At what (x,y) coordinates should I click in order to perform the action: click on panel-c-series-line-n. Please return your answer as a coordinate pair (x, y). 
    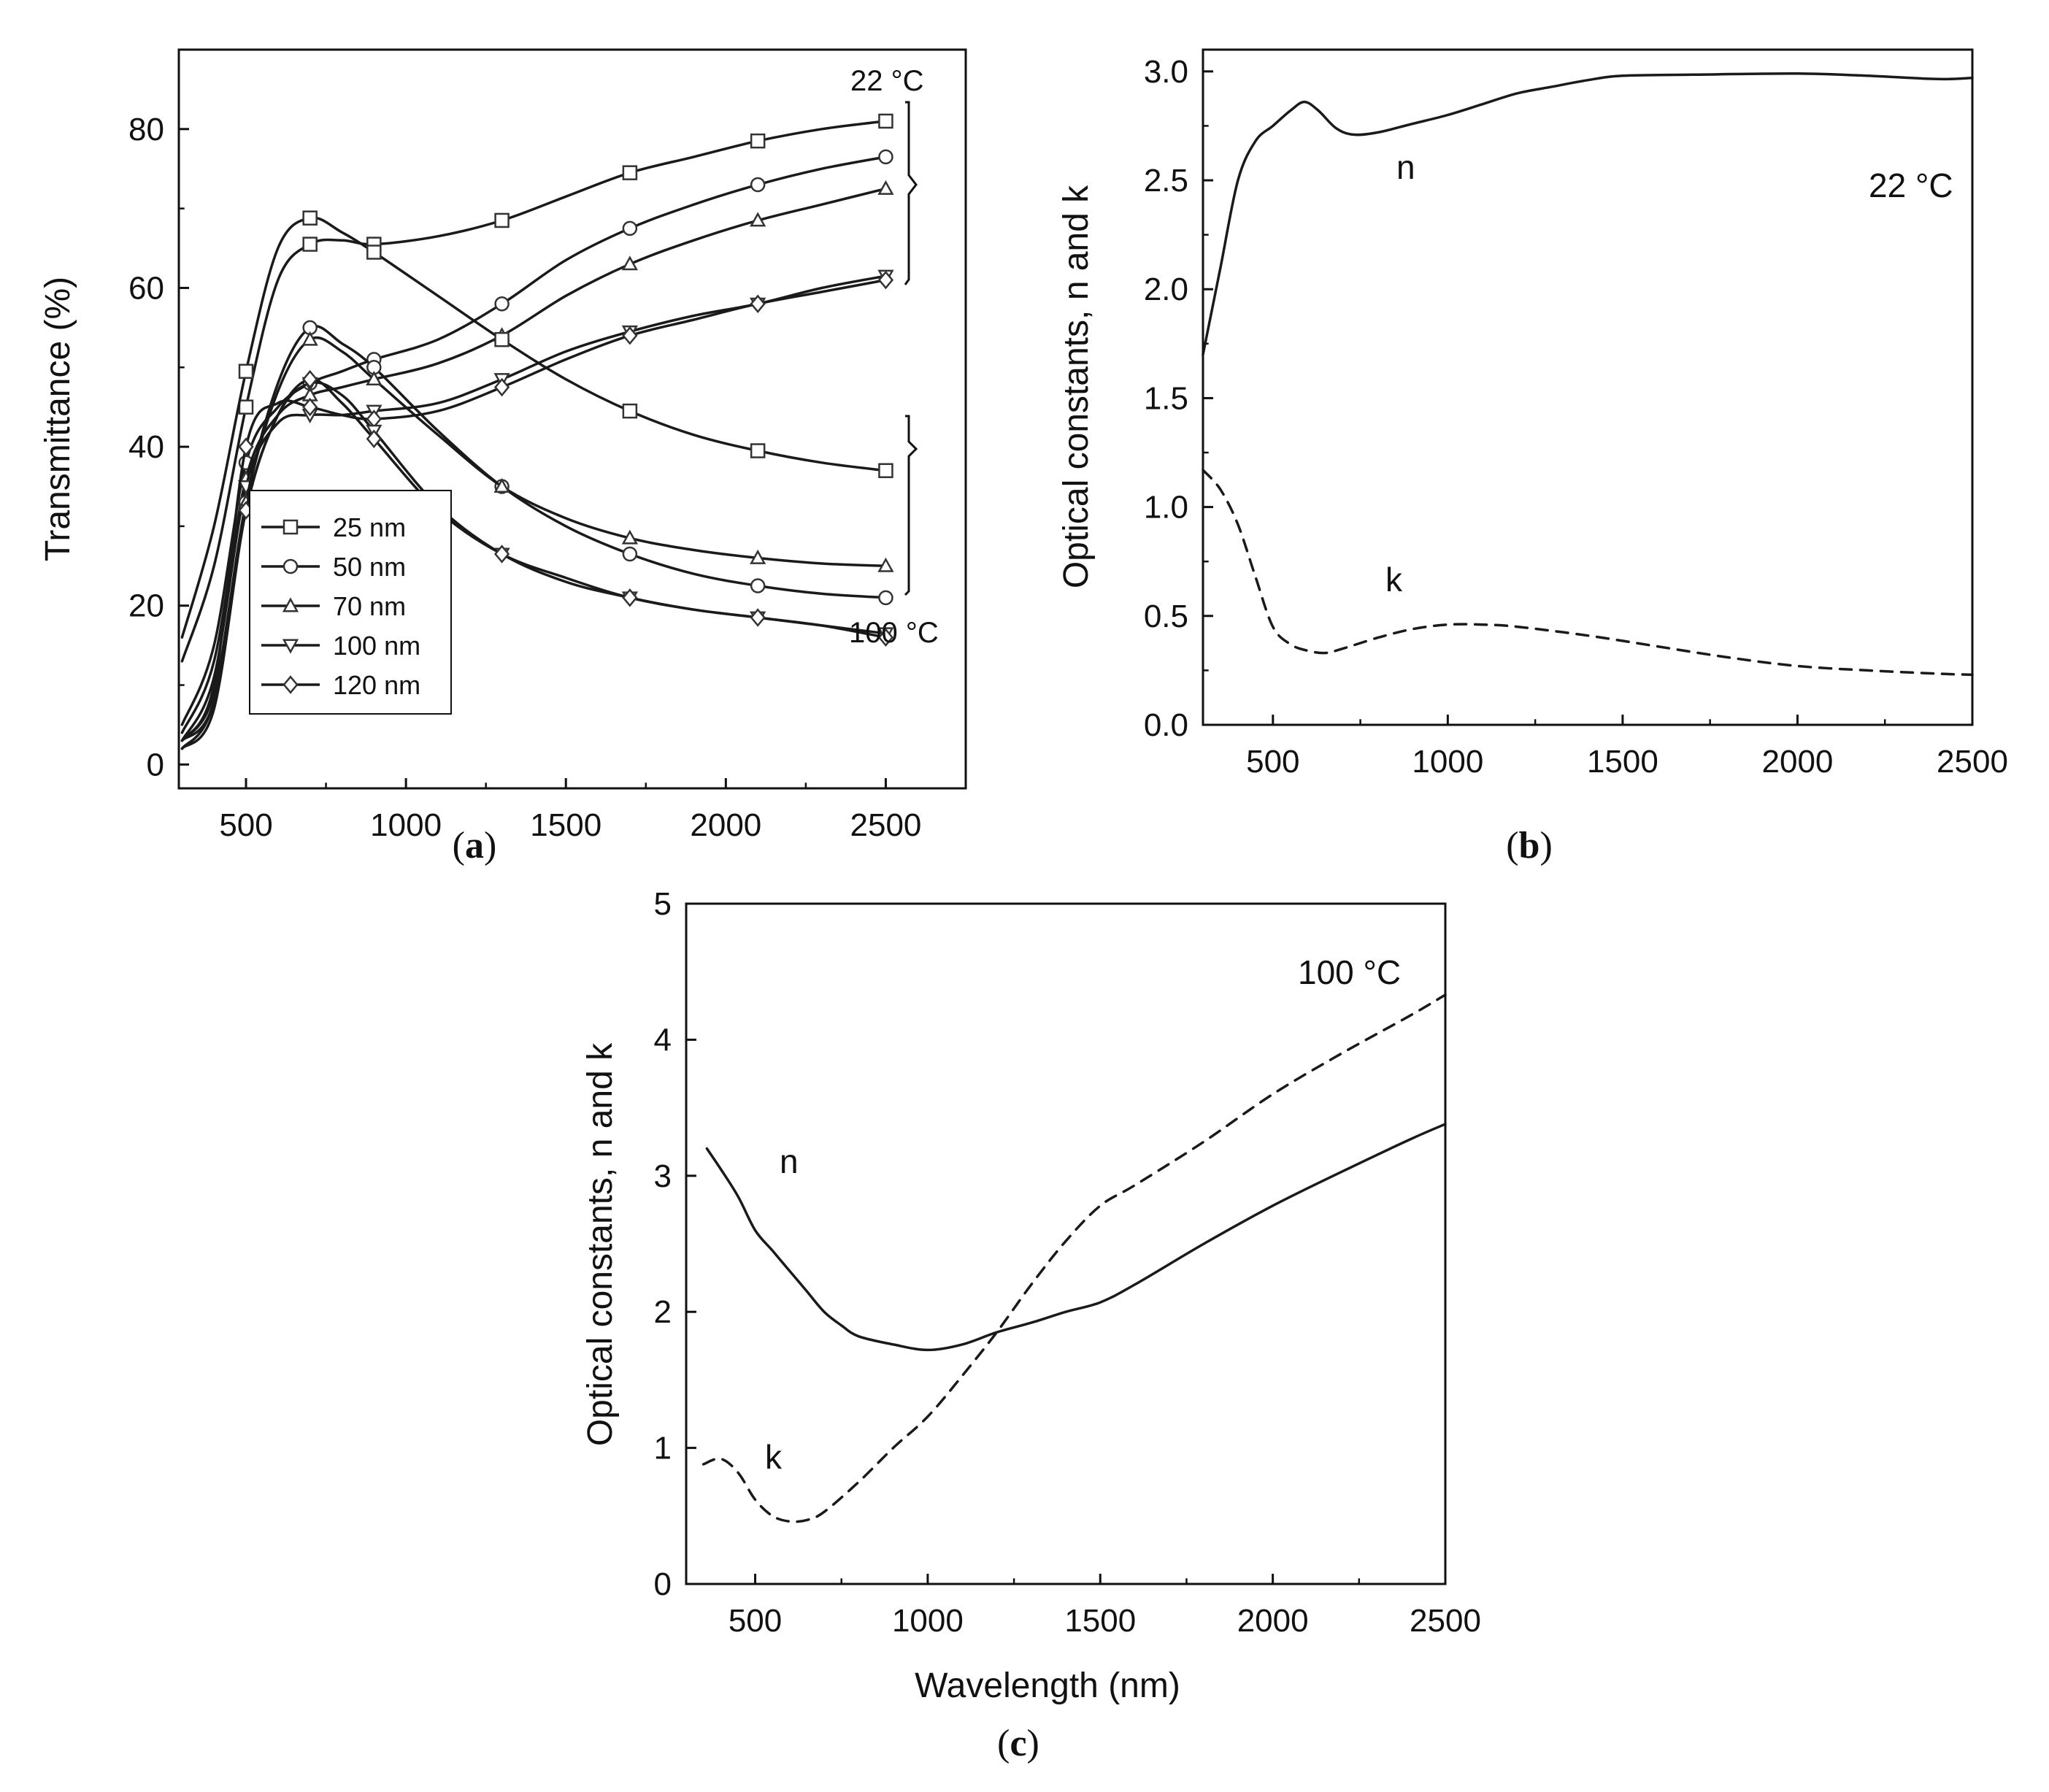
    Looking at the image, I should click on (1076, 1237).